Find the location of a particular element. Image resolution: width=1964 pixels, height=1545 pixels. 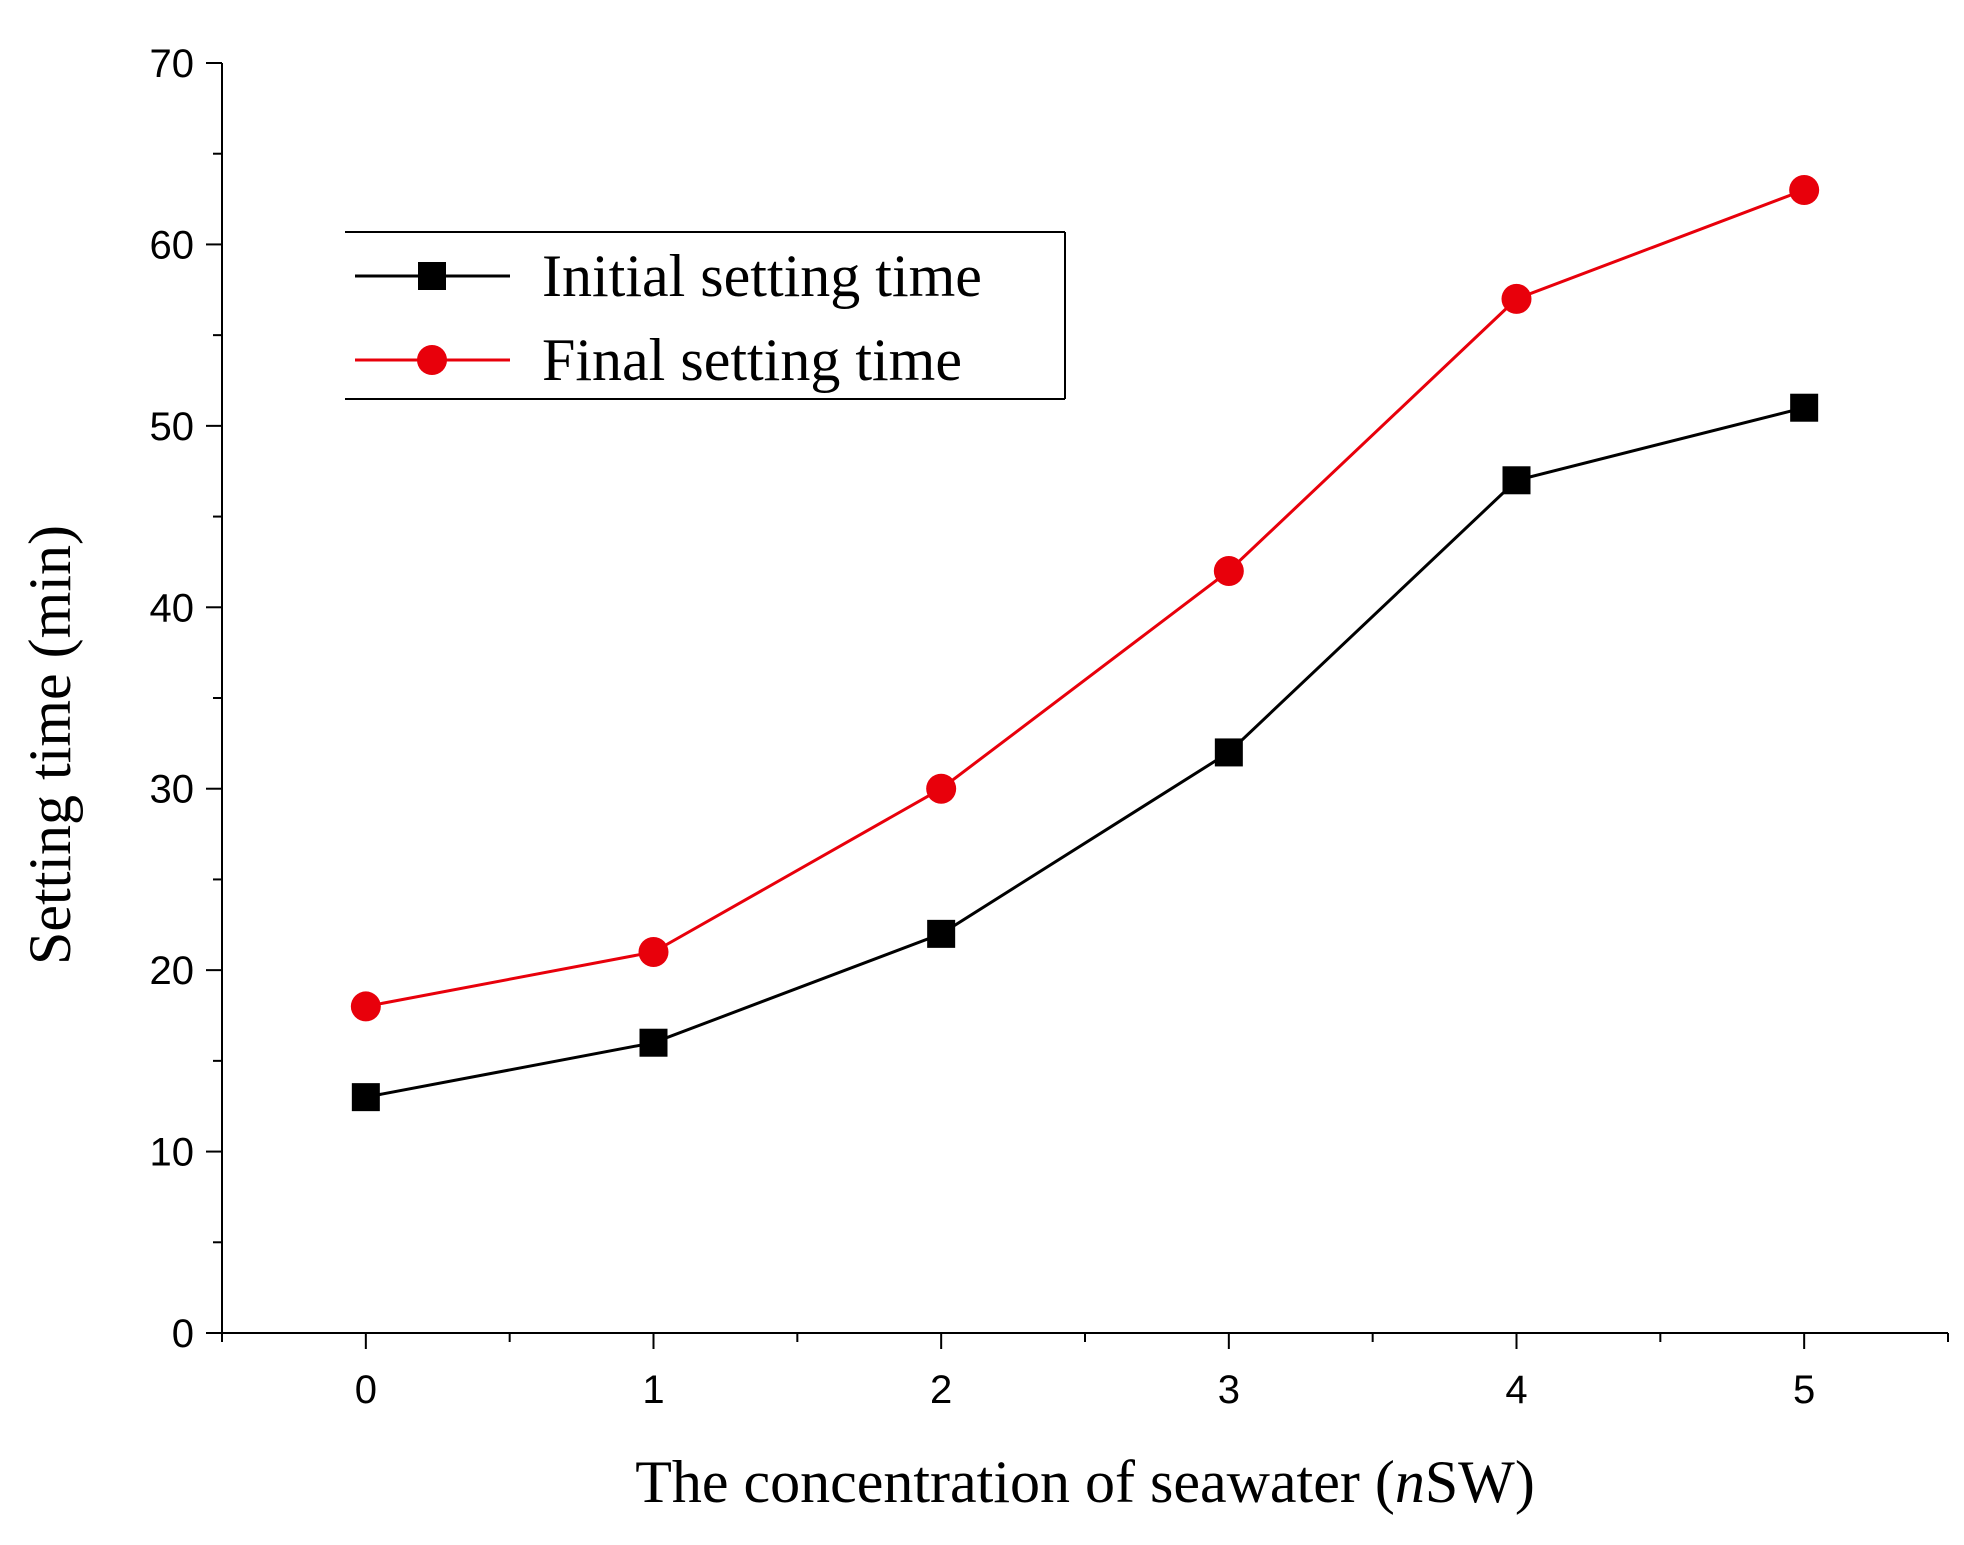

legend-label-initial: Initial setting time is located at coordinates (762, 276).